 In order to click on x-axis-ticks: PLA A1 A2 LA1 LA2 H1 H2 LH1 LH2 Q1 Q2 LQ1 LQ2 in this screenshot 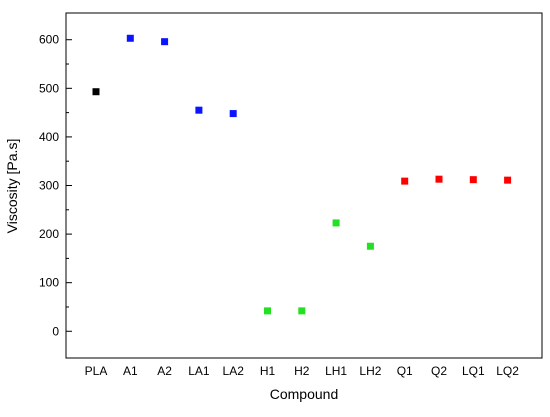, I will do `click(302, 371)`.